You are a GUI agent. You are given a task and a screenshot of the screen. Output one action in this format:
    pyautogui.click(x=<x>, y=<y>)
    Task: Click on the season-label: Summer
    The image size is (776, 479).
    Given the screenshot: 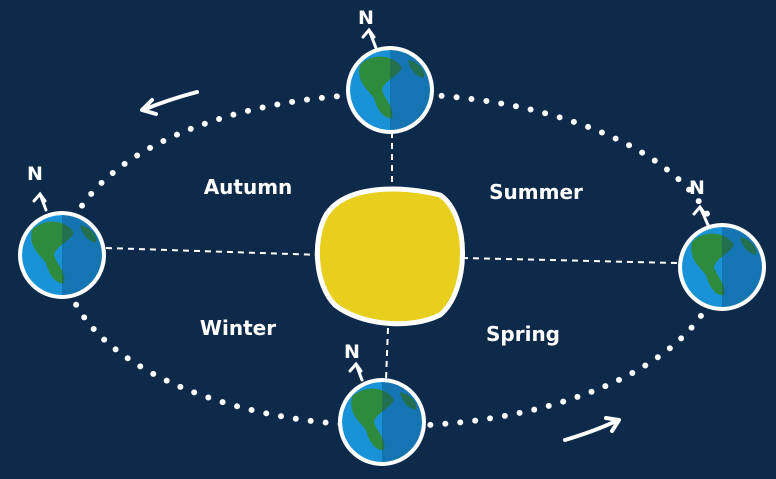 What is the action you would take?
    pyautogui.click(x=536, y=192)
    